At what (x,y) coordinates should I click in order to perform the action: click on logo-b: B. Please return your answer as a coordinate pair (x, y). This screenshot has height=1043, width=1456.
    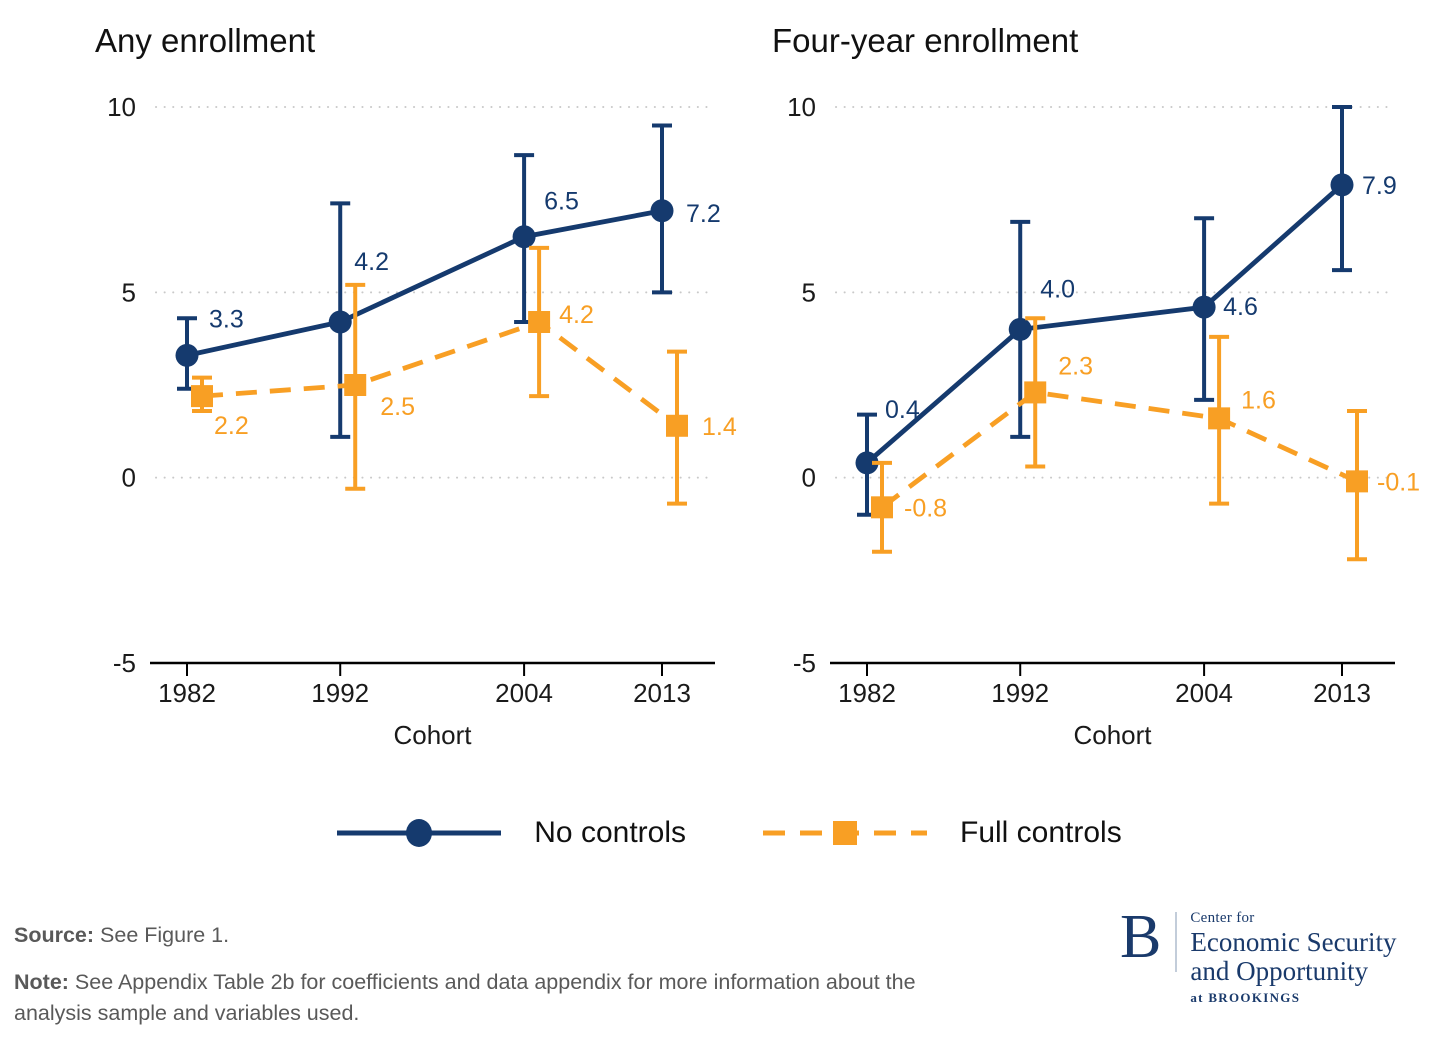
    Looking at the image, I should click on (1141, 937).